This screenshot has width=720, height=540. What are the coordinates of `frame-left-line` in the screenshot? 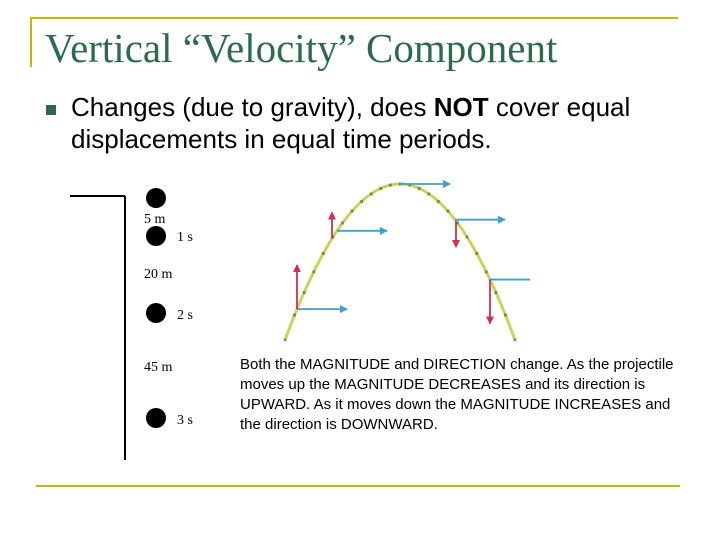 It's located at (31, 42).